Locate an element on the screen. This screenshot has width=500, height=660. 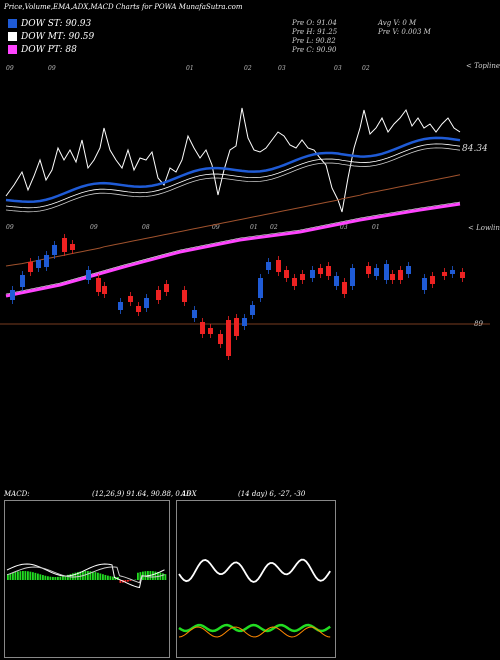
adx-panel is located at coordinates (256, 579).